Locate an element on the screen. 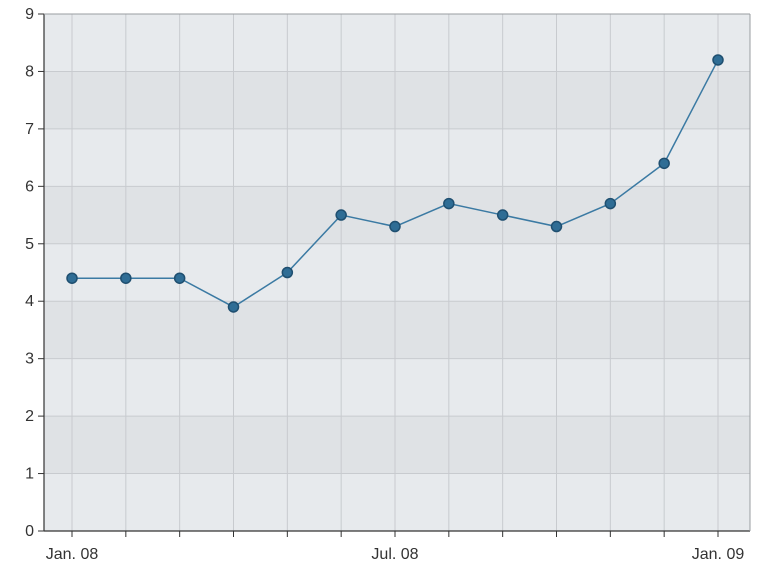 The width and height of the screenshot is (763, 577). x-axis-ticks: Jan. 08 Jul. 08 Jan. 09 is located at coordinates (395, 547).